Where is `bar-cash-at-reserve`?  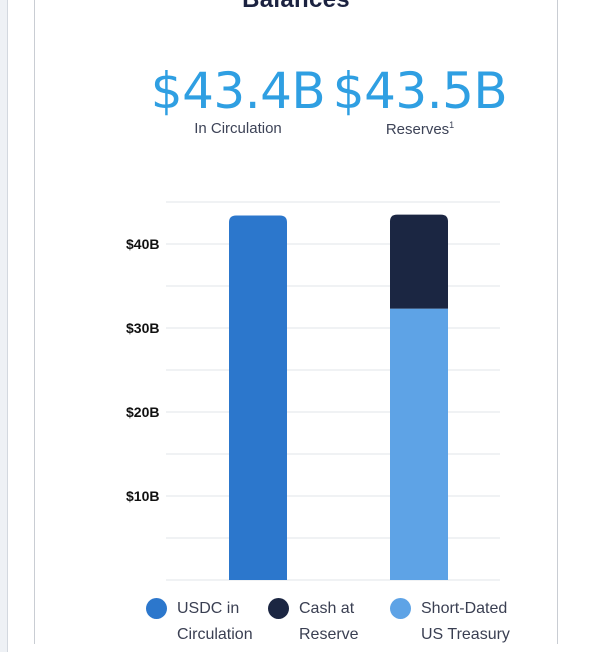
bar-cash-at-reserve is located at coordinates (419, 261).